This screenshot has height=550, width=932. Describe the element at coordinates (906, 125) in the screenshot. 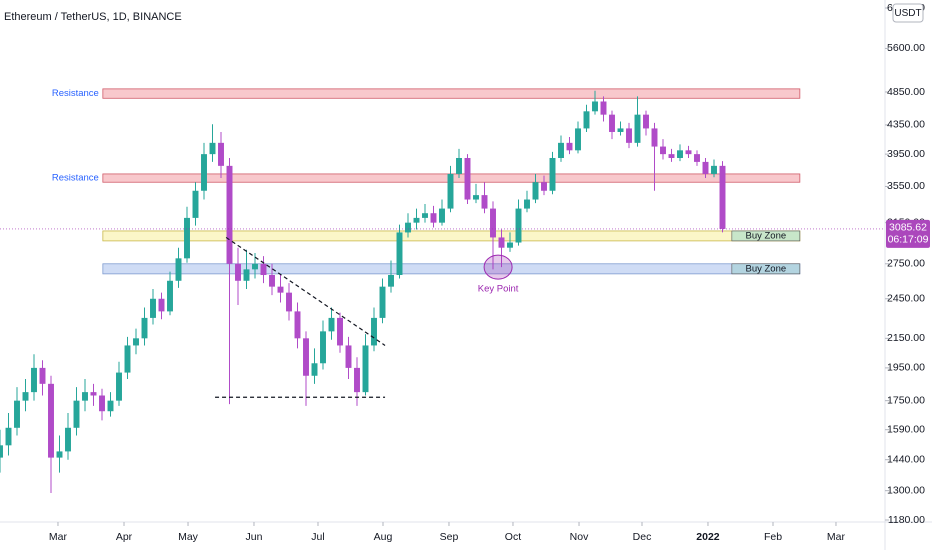

I see `y-tick-label: 4350.00` at that location.